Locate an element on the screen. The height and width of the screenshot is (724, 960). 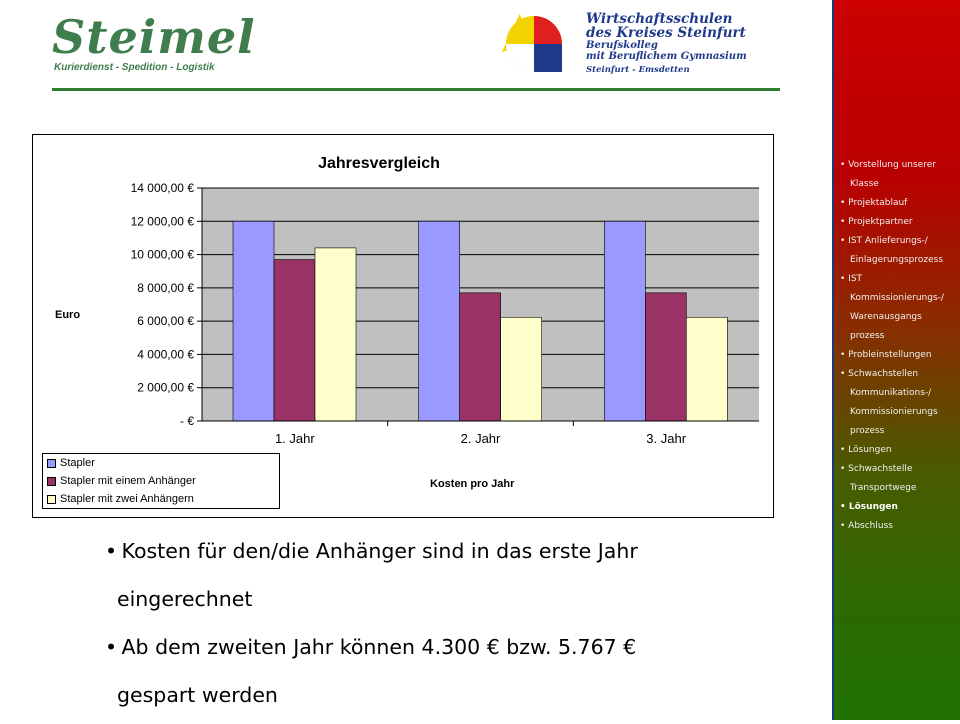
sidebar-item-2: • Projektablauf is located at coordinates (900, 203).